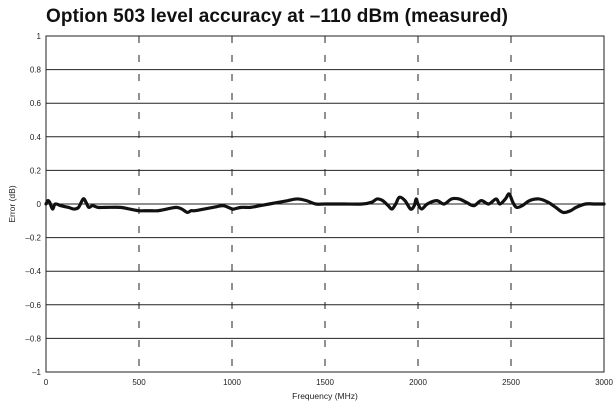 The image size is (616, 412). Describe the element at coordinates (325, 396) in the screenshot. I see `x-axis-label: Frequency (MHz)` at that location.